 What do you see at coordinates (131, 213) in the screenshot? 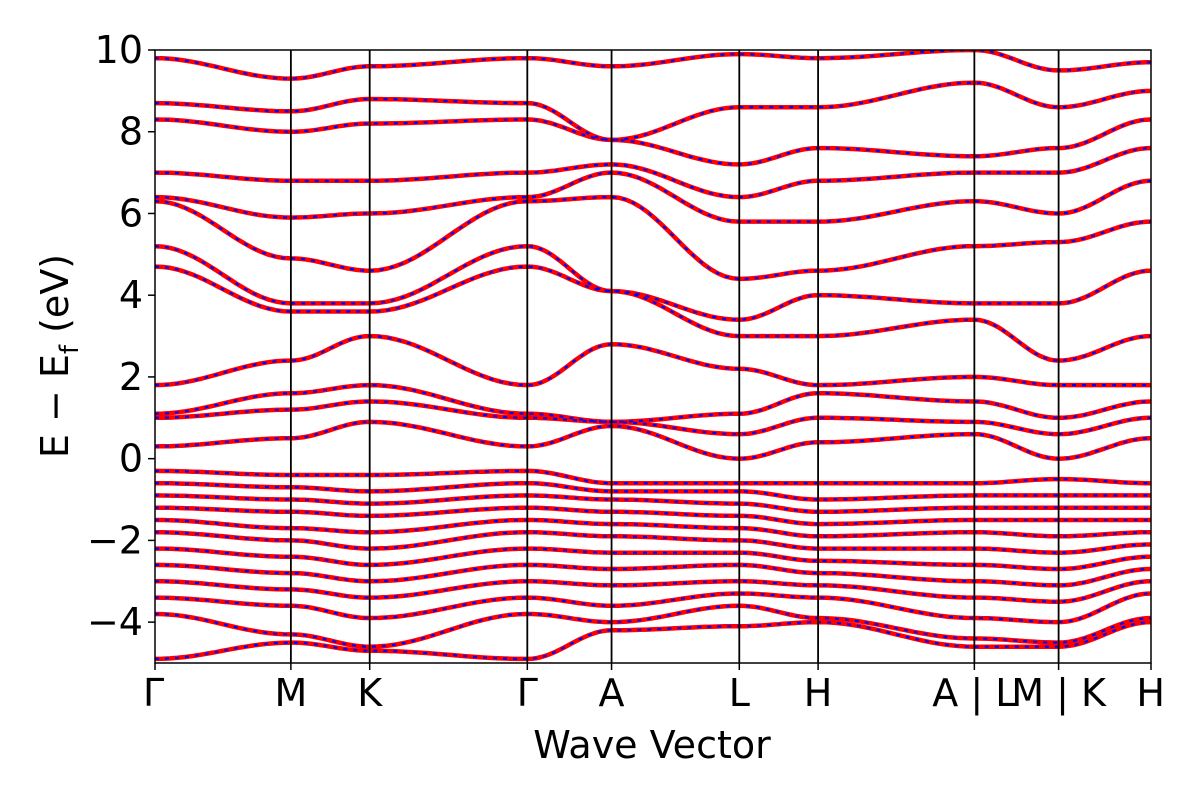
I see `y-tick-label: 6` at bounding box center [131, 213].